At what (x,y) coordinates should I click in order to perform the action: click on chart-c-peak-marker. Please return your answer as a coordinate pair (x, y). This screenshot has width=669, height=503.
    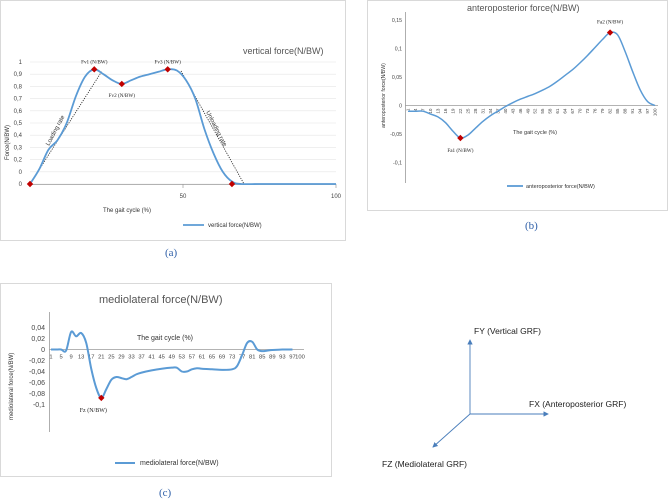
    Looking at the image, I should click on (101, 398).